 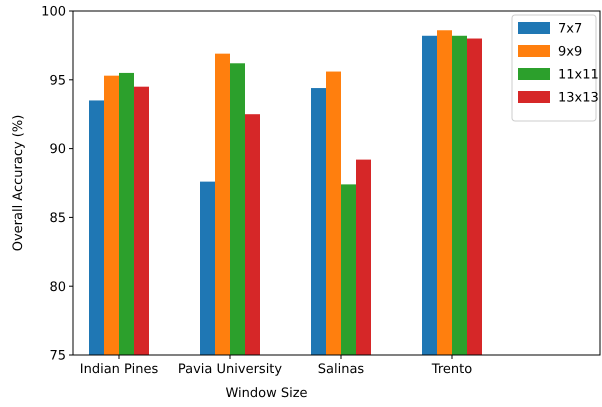 I want to click on x-tick-label: Pavia University, so click(x=230, y=369).